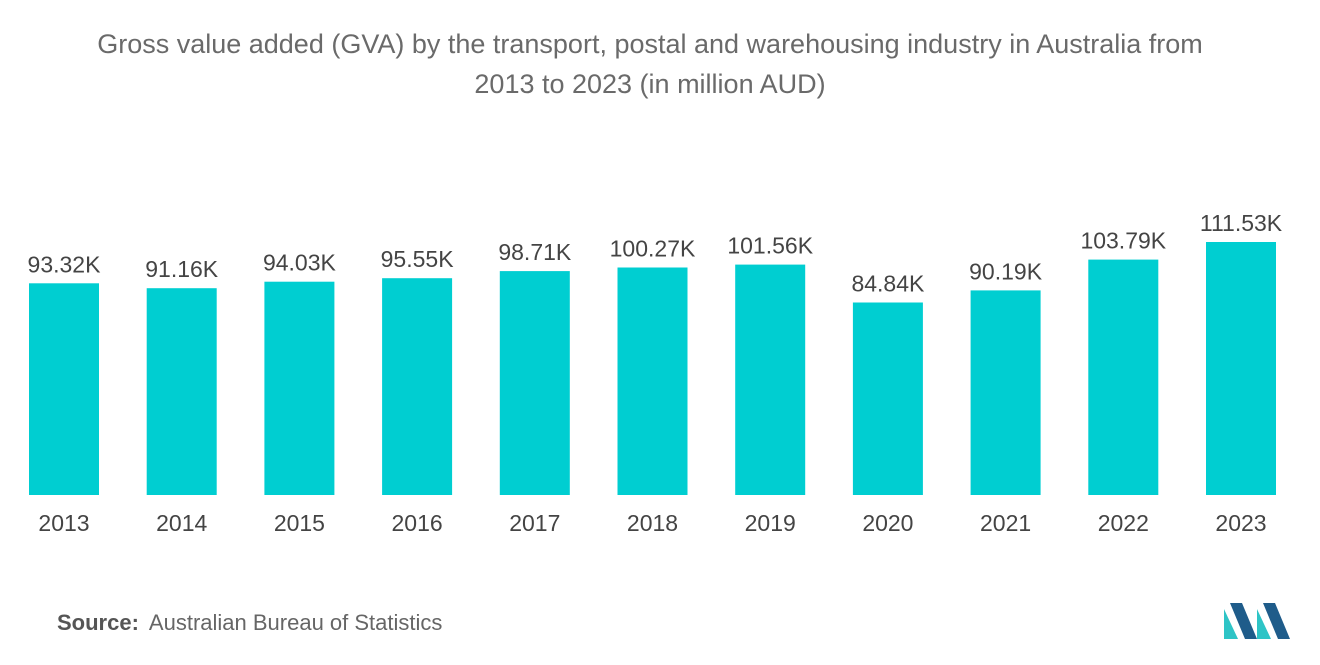  Describe the element at coordinates (300, 263) in the screenshot. I see `data-label-2015: 94.03K` at that location.